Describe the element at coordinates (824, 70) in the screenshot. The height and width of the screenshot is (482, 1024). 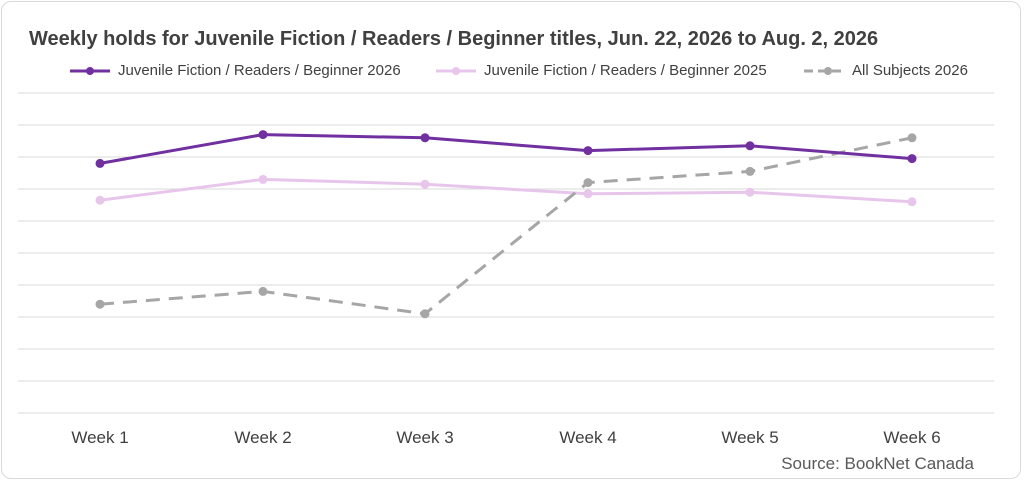
I see `legend-marker-all-subjects` at that location.